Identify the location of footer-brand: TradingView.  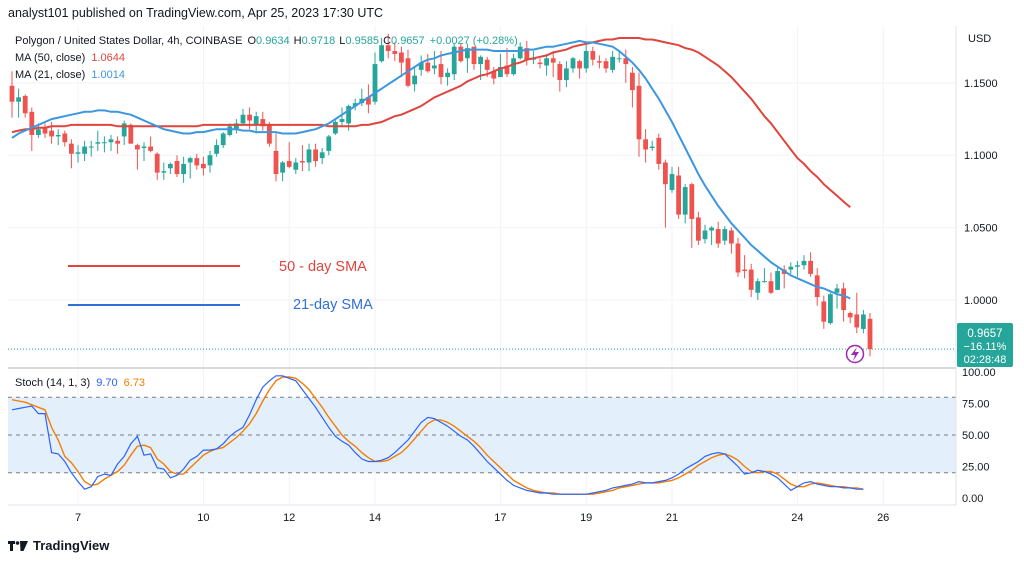
(58, 545).